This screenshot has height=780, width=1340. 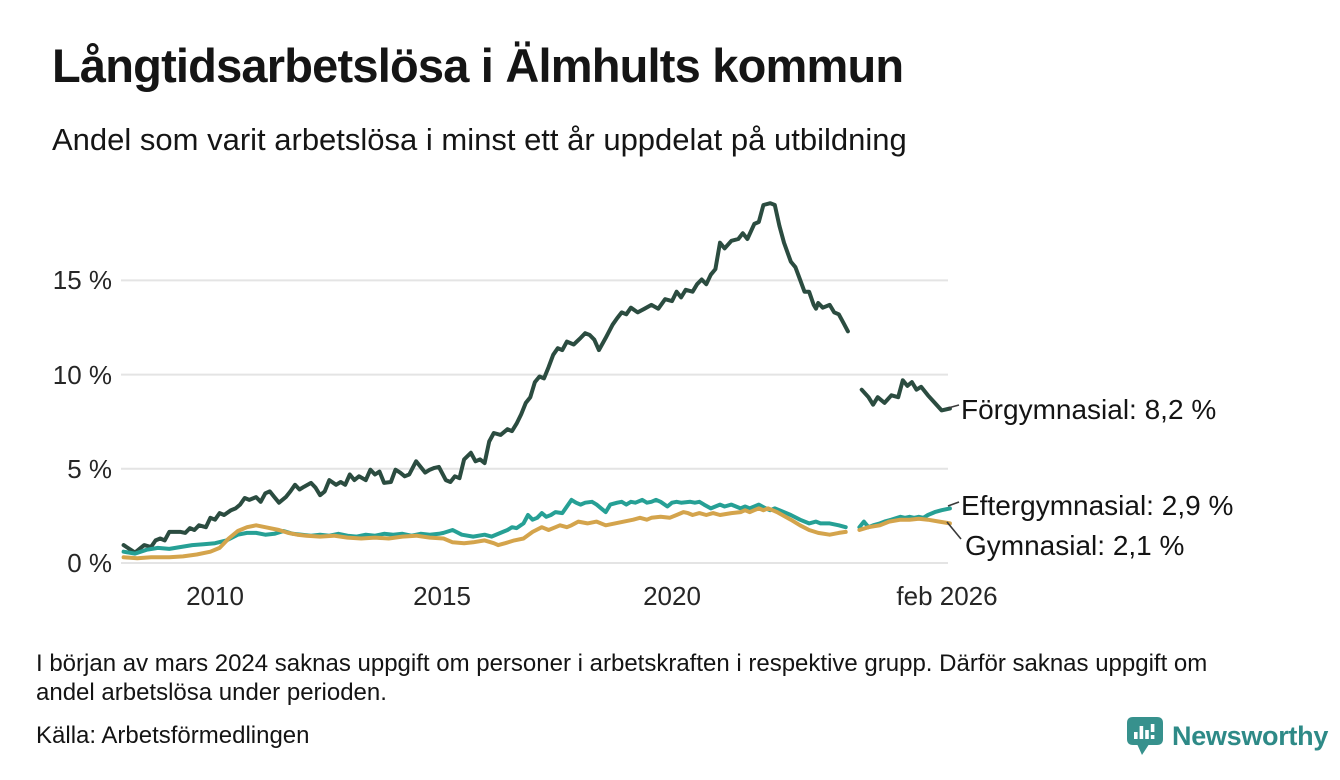 What do you see at coordinates (672, 596) in the screenshot?
I see `x-axis-tick-2020: 2020` at bounding box center [672, 596].